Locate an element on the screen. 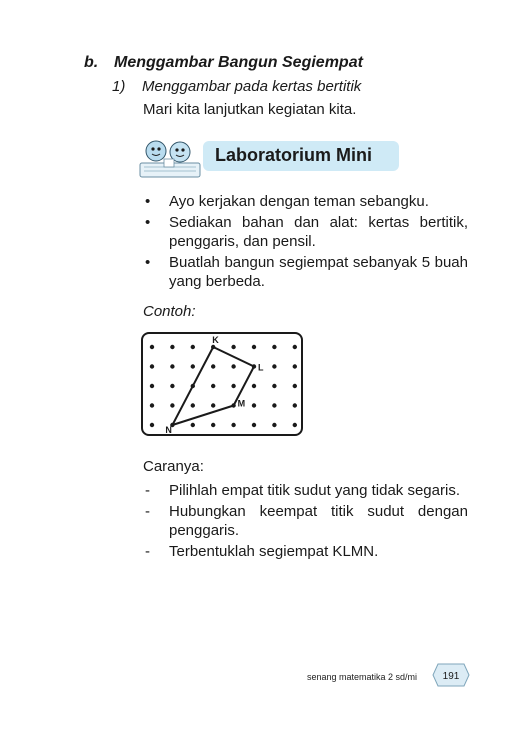 This screenshot has height=737, width=524. page-number-badge: 191 is located at coordinates (451, 675).